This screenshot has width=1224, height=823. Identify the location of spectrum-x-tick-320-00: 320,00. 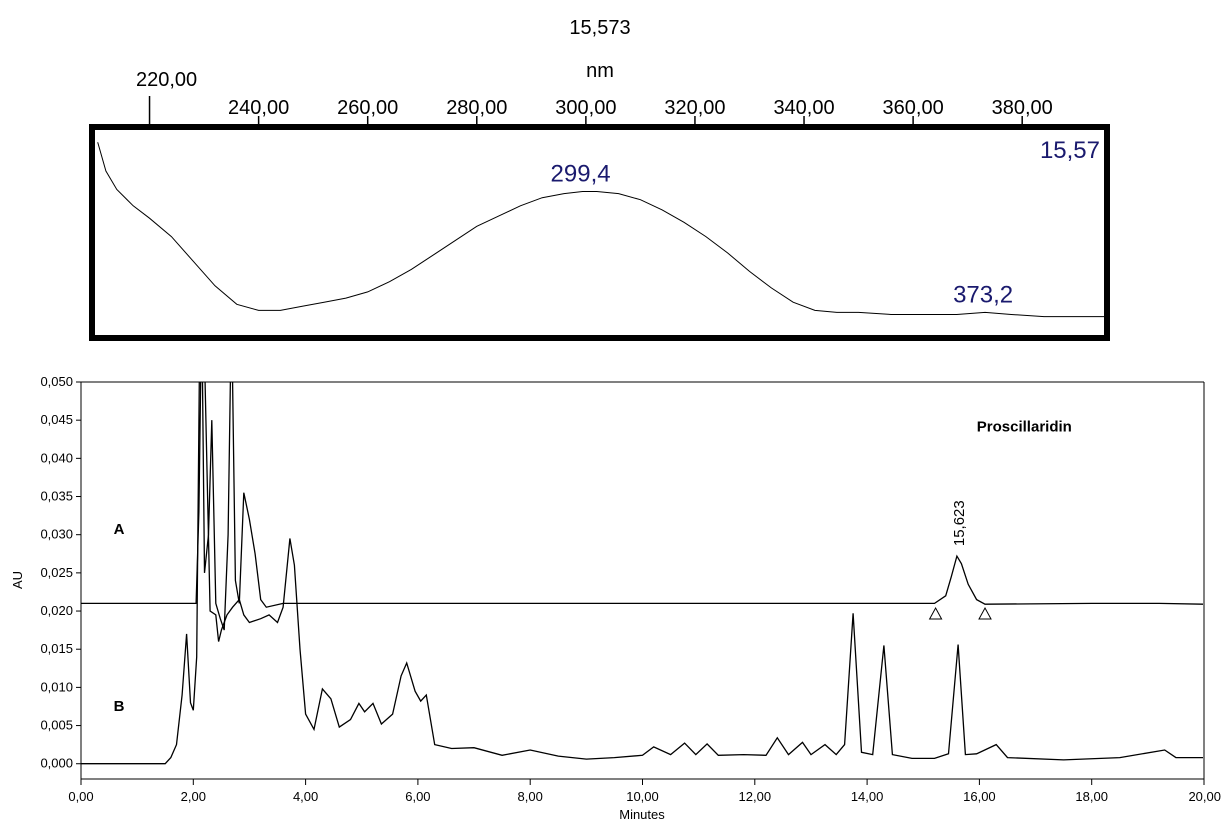
(694, 108).